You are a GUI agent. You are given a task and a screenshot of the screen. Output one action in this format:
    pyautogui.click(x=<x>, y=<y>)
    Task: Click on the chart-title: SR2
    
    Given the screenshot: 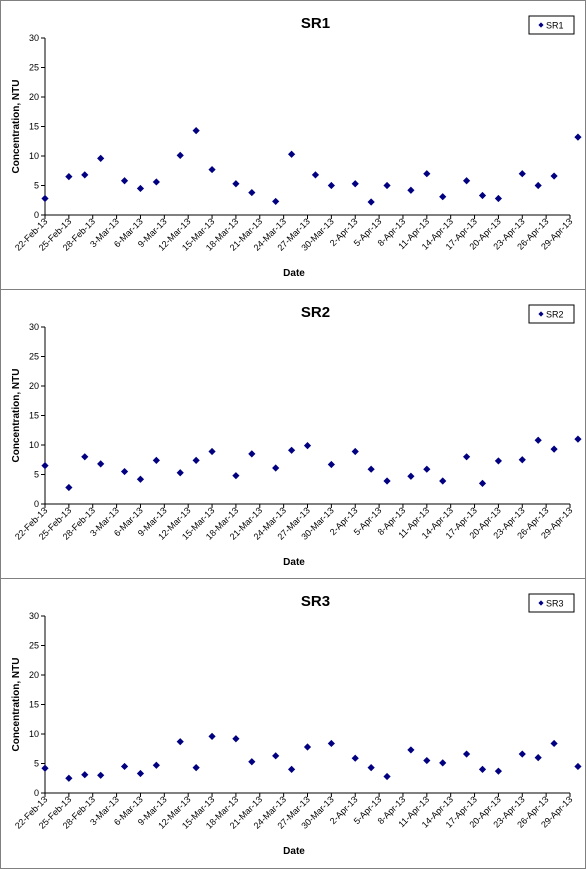 What is the action you would take?
    pyautogui.click(x=315, y=312)
    